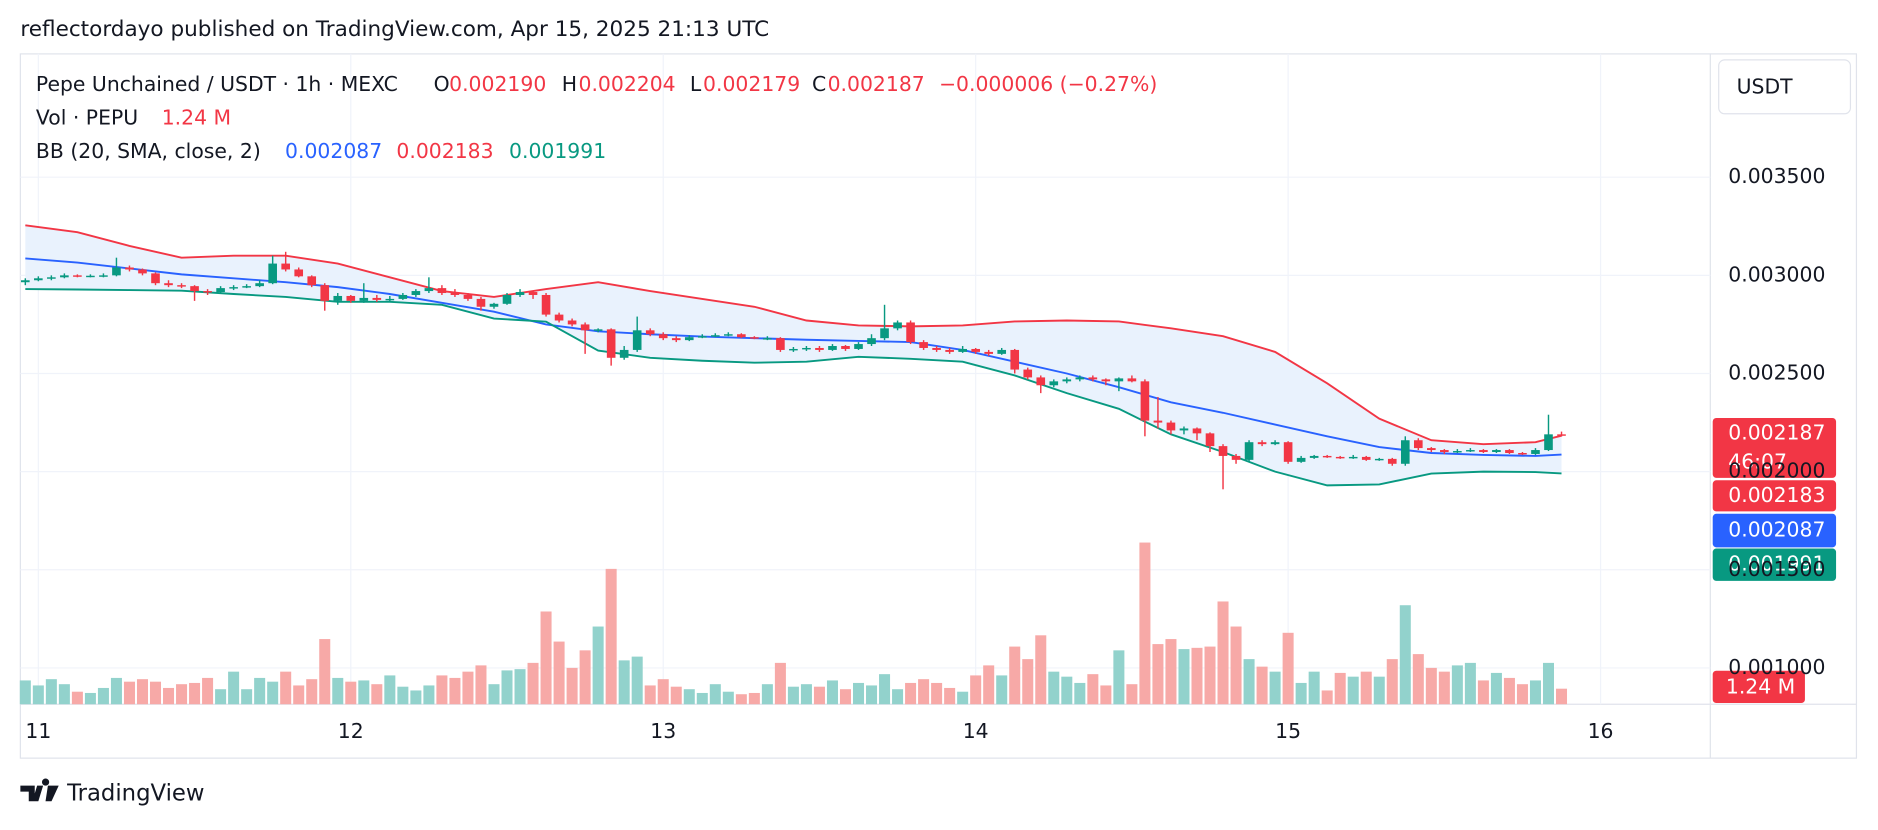 Image resolution: width=1878 pixels, height=830 pixels. Describe the element at coordinates (497, 84) in the screenshot. I see `legend-ohlc-value: 0.002190` at that location.